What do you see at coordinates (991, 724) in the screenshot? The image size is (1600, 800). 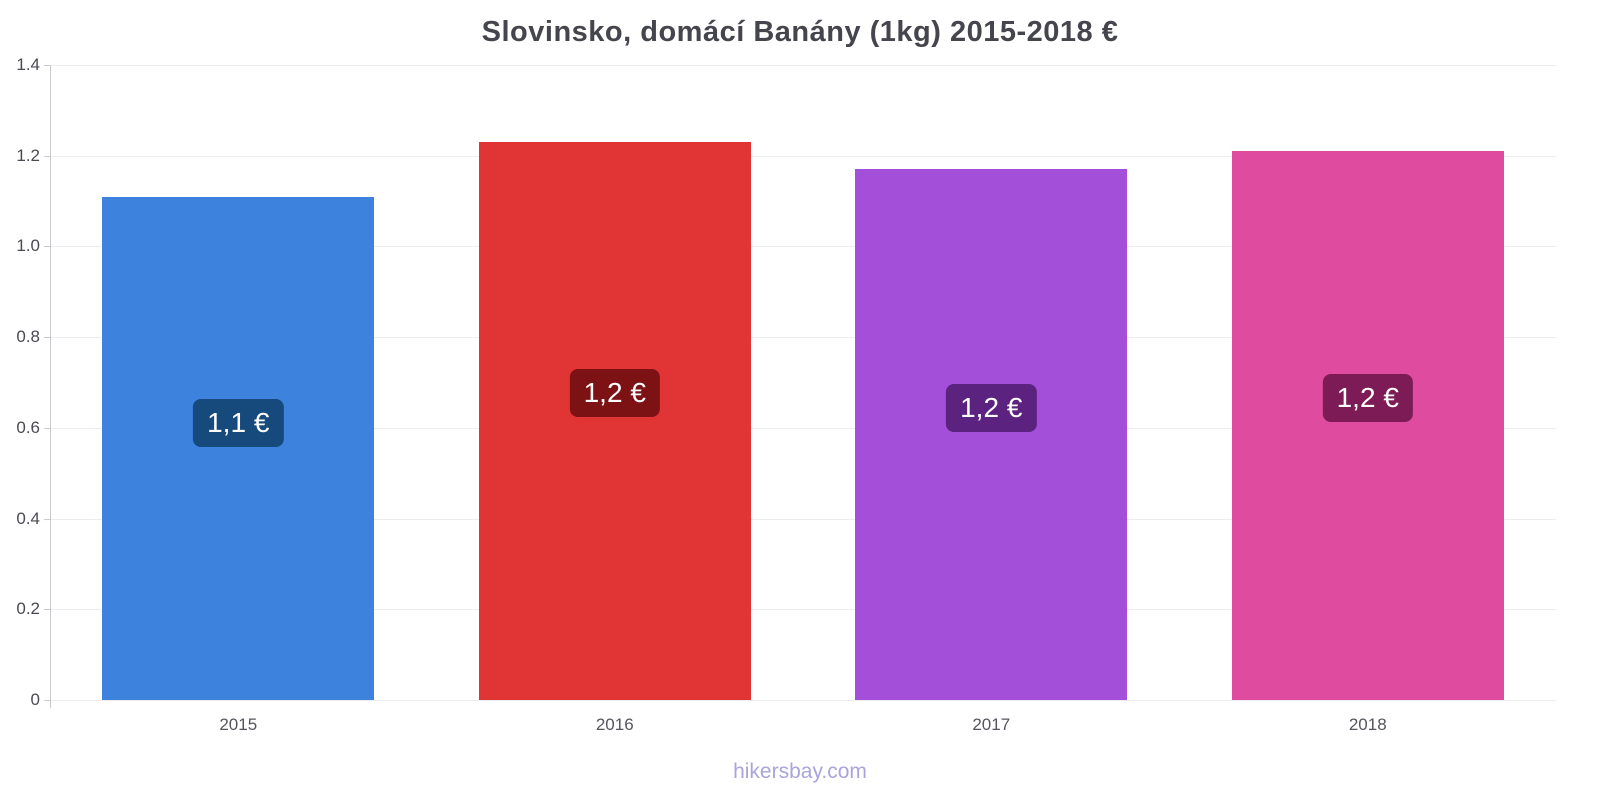 I see `x-axis-tick-label-2017: 2017` at bounding box center [991, 724].